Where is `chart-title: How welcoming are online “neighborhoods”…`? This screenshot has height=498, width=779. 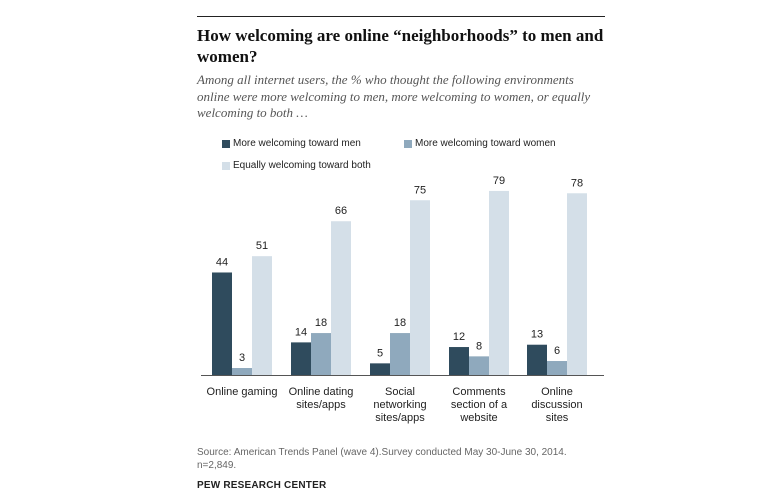
chart-title: How welcoming are online “neighborhoods”… is located at coordinates (400, 46).